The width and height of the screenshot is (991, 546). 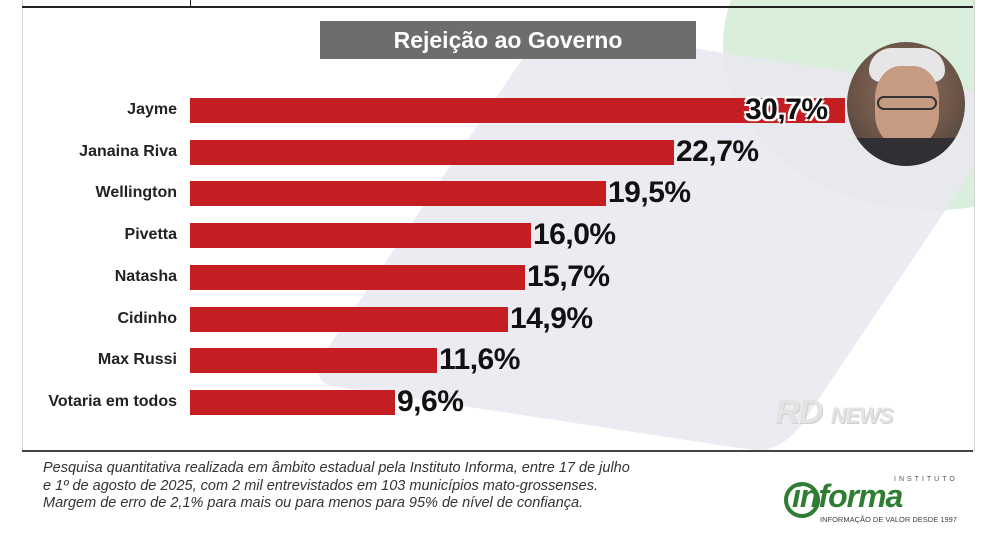 I want to click on category-label: Natasha, so click(x=145, y=276).